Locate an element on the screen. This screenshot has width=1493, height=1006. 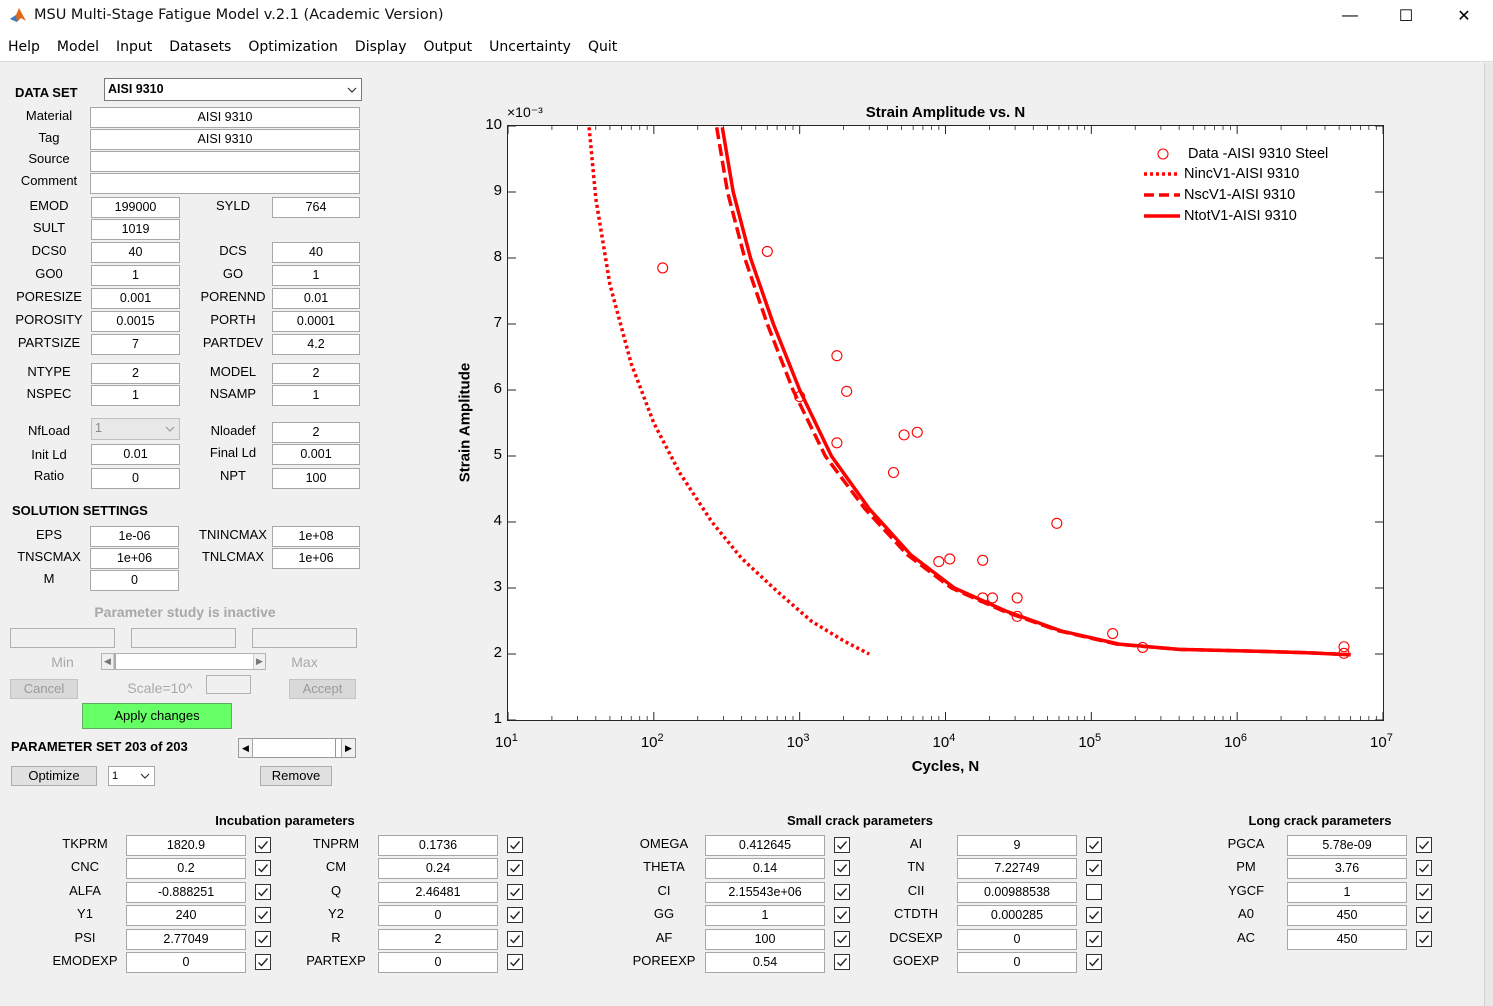
cnc-field: 0.2 is located at coordinates (186, 868).